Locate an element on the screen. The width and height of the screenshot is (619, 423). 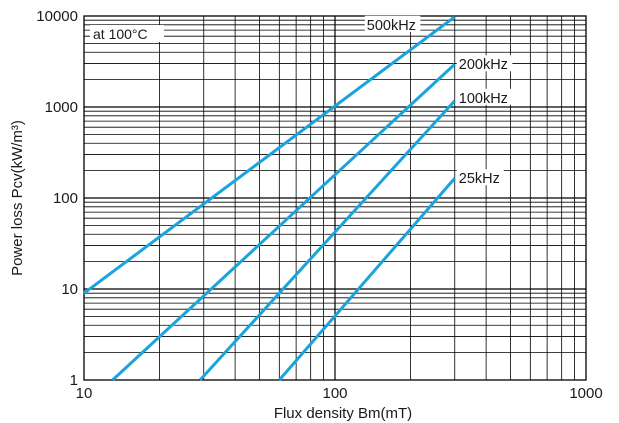
series-label: 500kHz is located at coordinates (391, 26).